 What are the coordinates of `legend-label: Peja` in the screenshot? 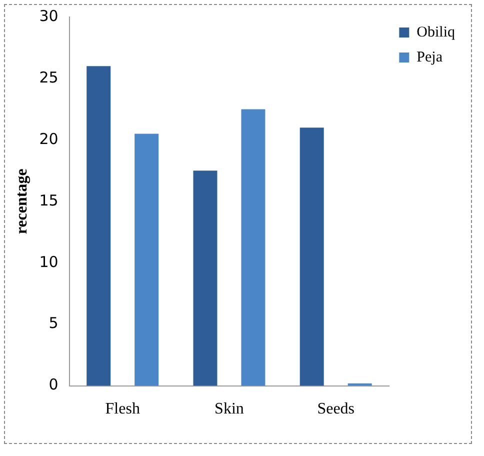 It's located at (429, 57).